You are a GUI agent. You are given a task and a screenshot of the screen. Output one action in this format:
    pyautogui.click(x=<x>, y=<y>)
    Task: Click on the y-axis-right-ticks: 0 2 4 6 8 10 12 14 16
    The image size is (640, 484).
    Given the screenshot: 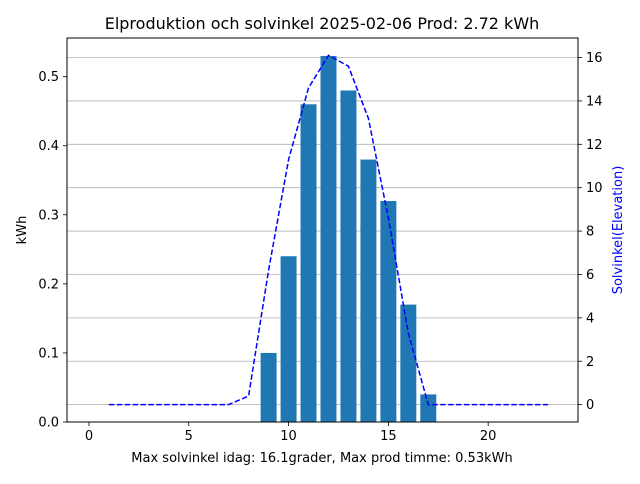 What is the action you would take?
    pyautogui.click(x=590, y=232)
    